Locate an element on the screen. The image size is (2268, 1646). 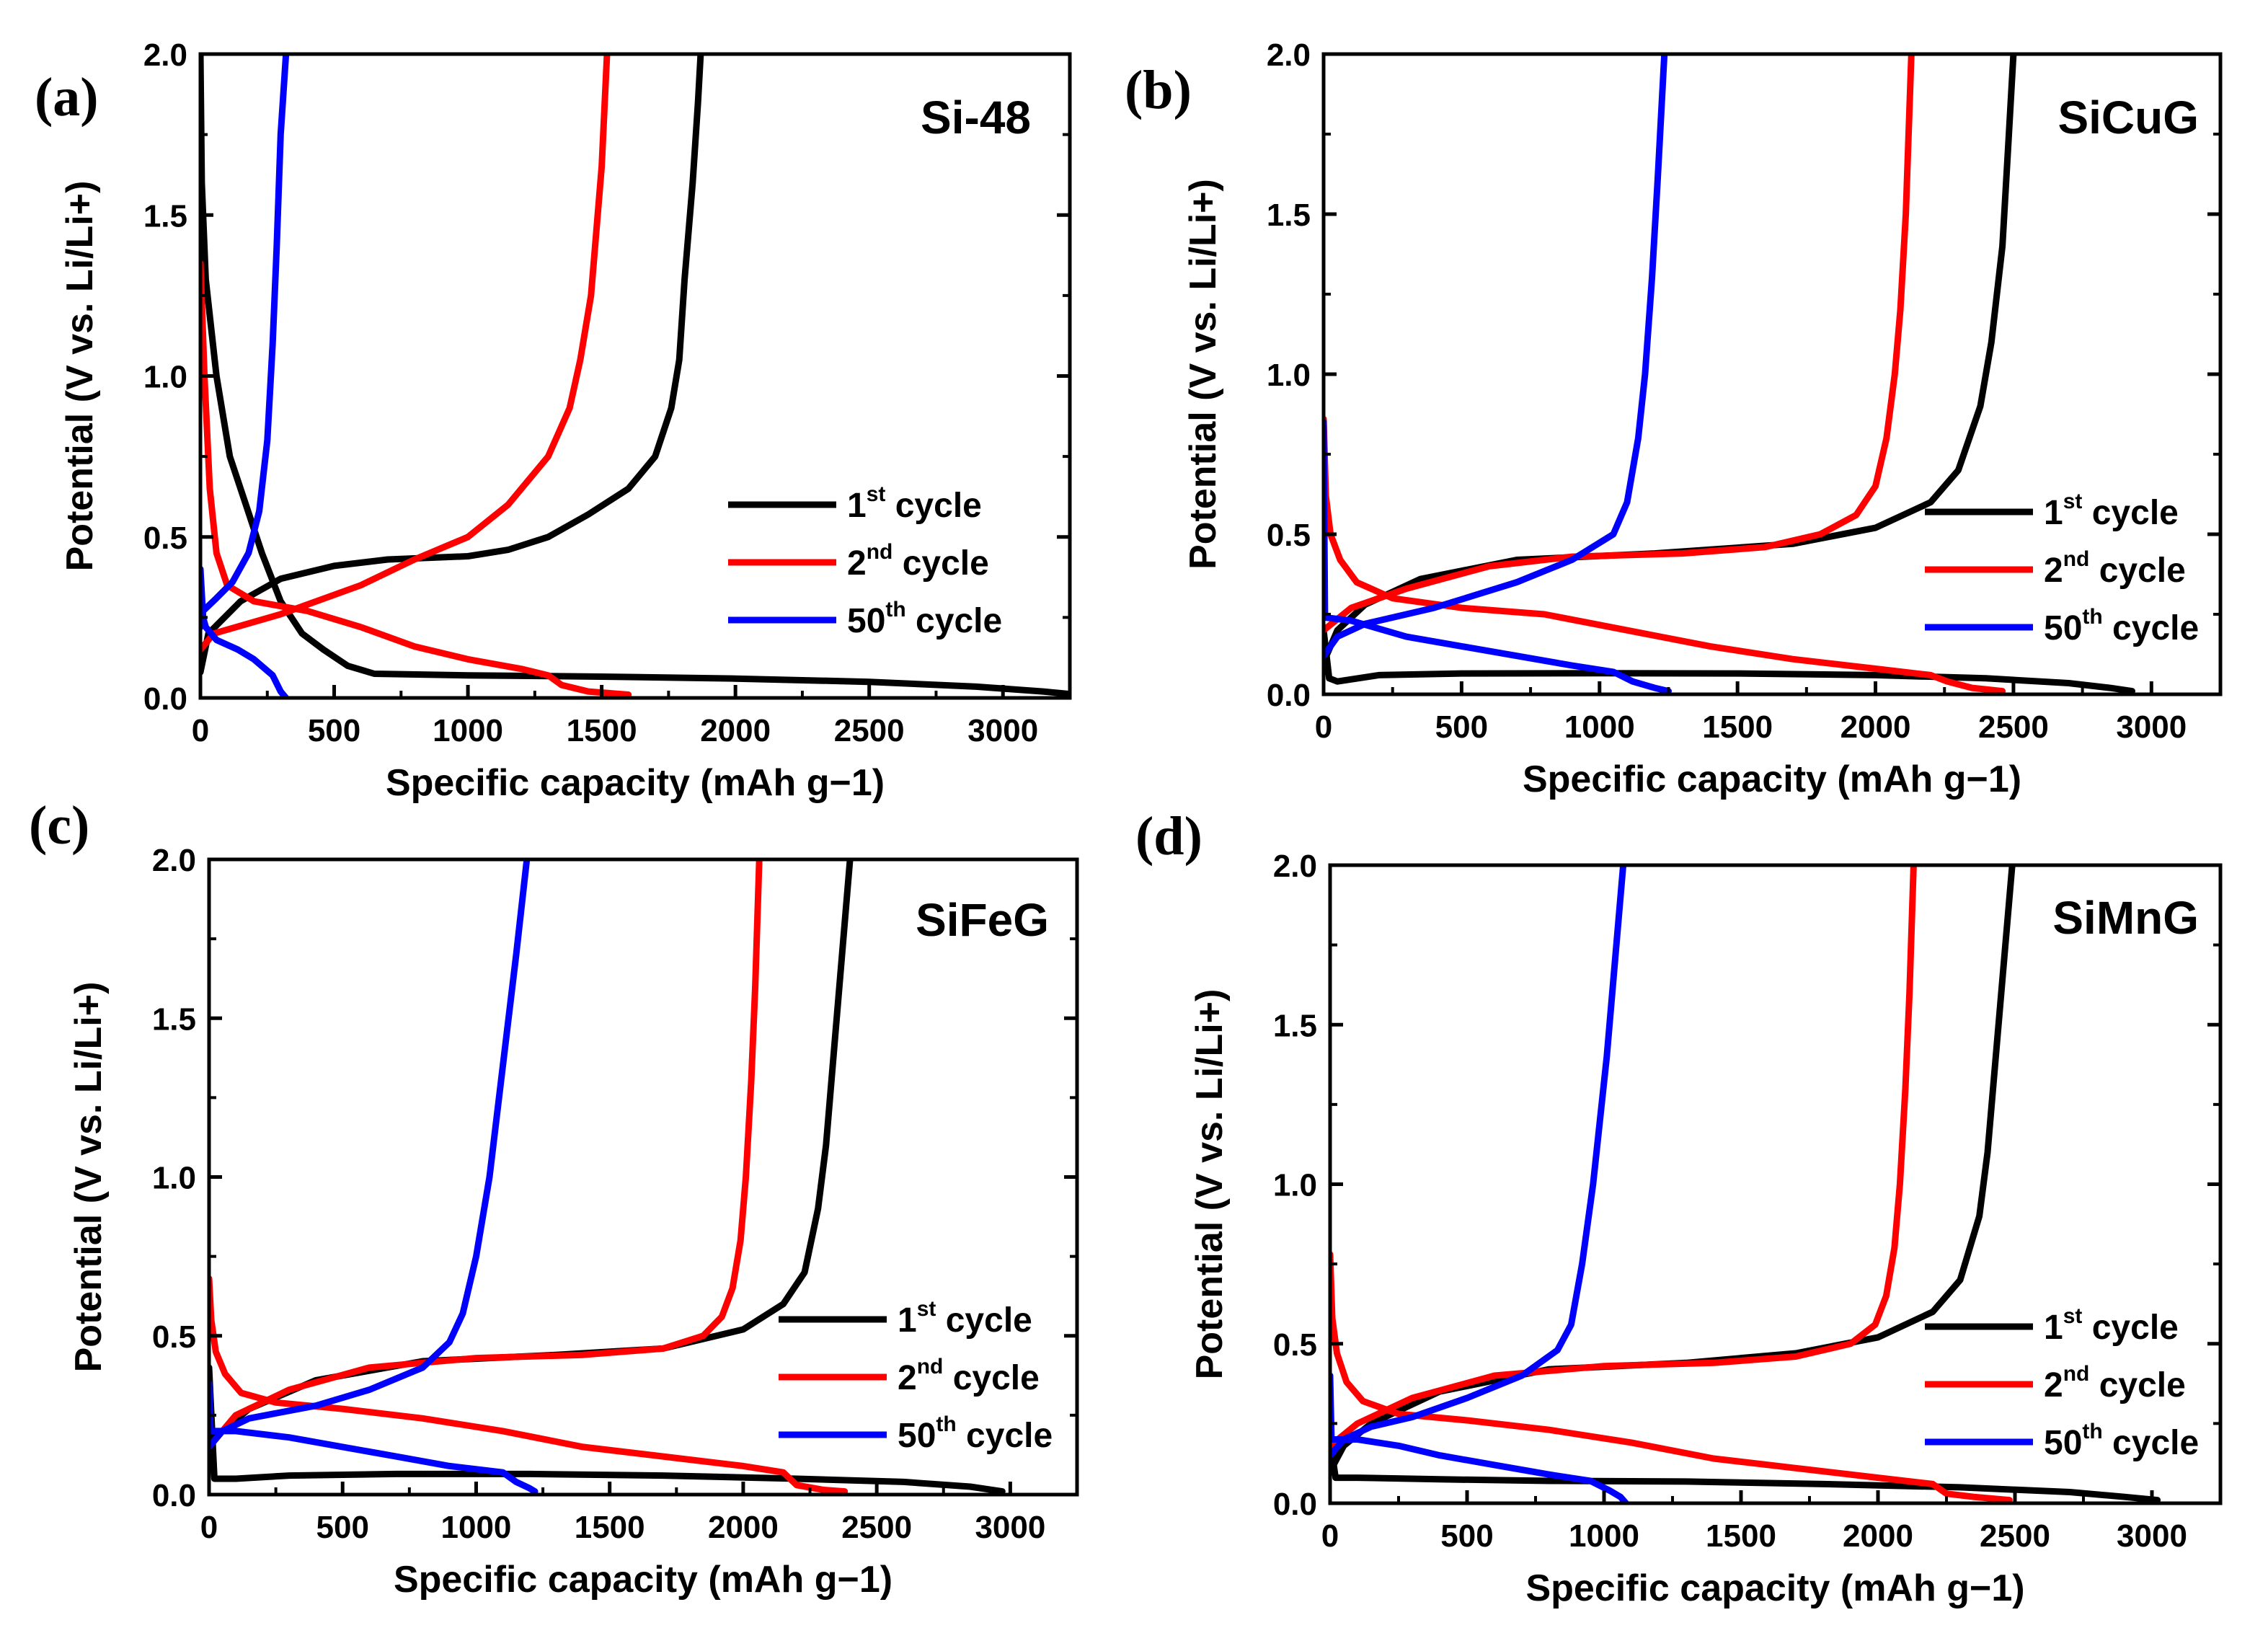
panel-letter: (a) is located at coordinates (67, 97).